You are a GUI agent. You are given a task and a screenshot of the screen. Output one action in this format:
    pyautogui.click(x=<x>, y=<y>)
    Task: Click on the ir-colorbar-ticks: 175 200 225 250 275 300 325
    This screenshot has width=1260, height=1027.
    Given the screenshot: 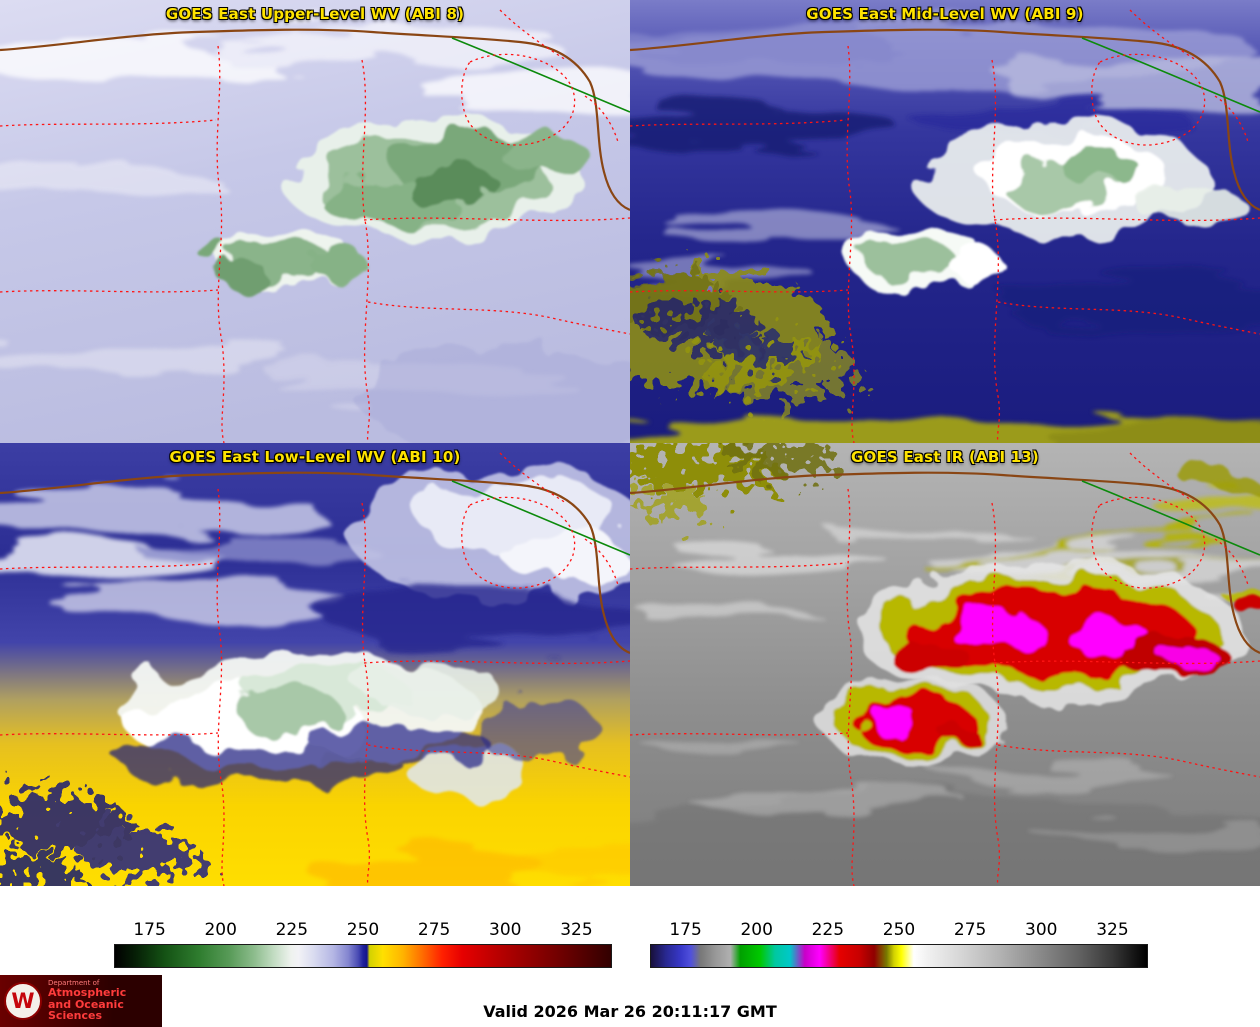 What is the action you would take?
    pyautogui.click(x=899, y=928)
    